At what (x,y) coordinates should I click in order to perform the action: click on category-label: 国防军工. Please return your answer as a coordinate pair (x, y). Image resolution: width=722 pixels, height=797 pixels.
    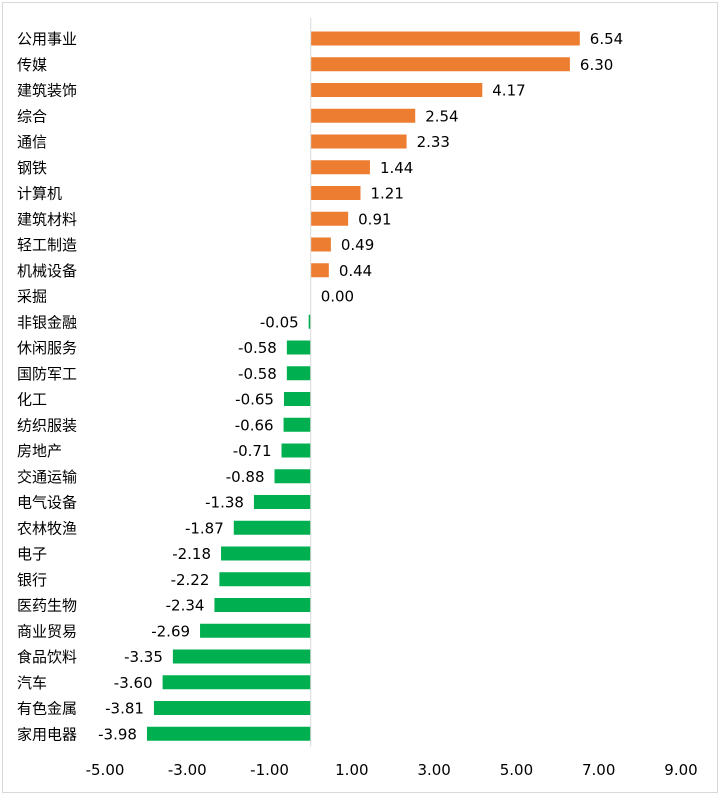
    Looking at the image, I should click on (47, 374).